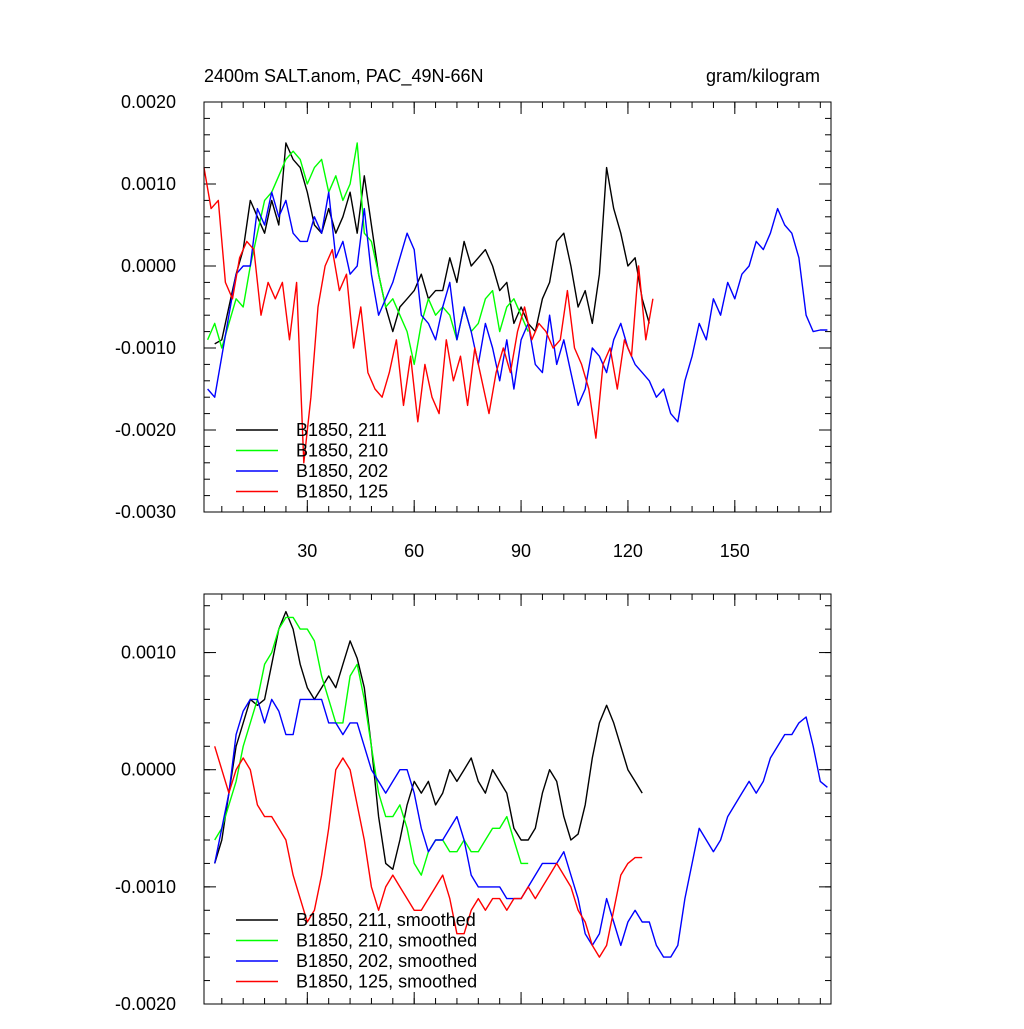  What do you see at coordinates (148, 102) in the screenshot?
I see `y-tick-label: 0.0020` at bounding box center [148, 102].